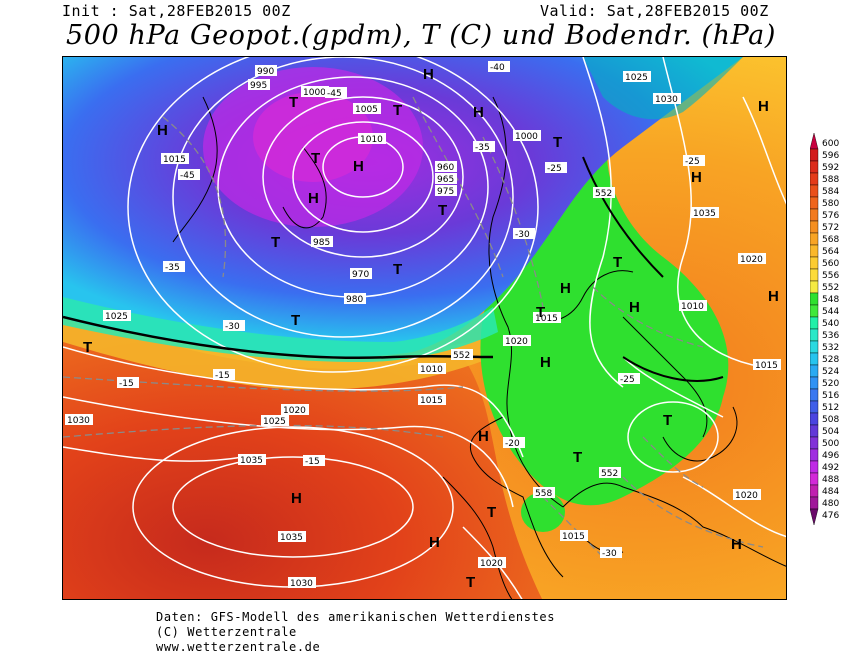 Image resolution: width=850 pixels, height=657 pixels. What do you see at coordinates (321, 243) in the screenshot?
I see `svg-text: 985` at bounding box center [321, 243].